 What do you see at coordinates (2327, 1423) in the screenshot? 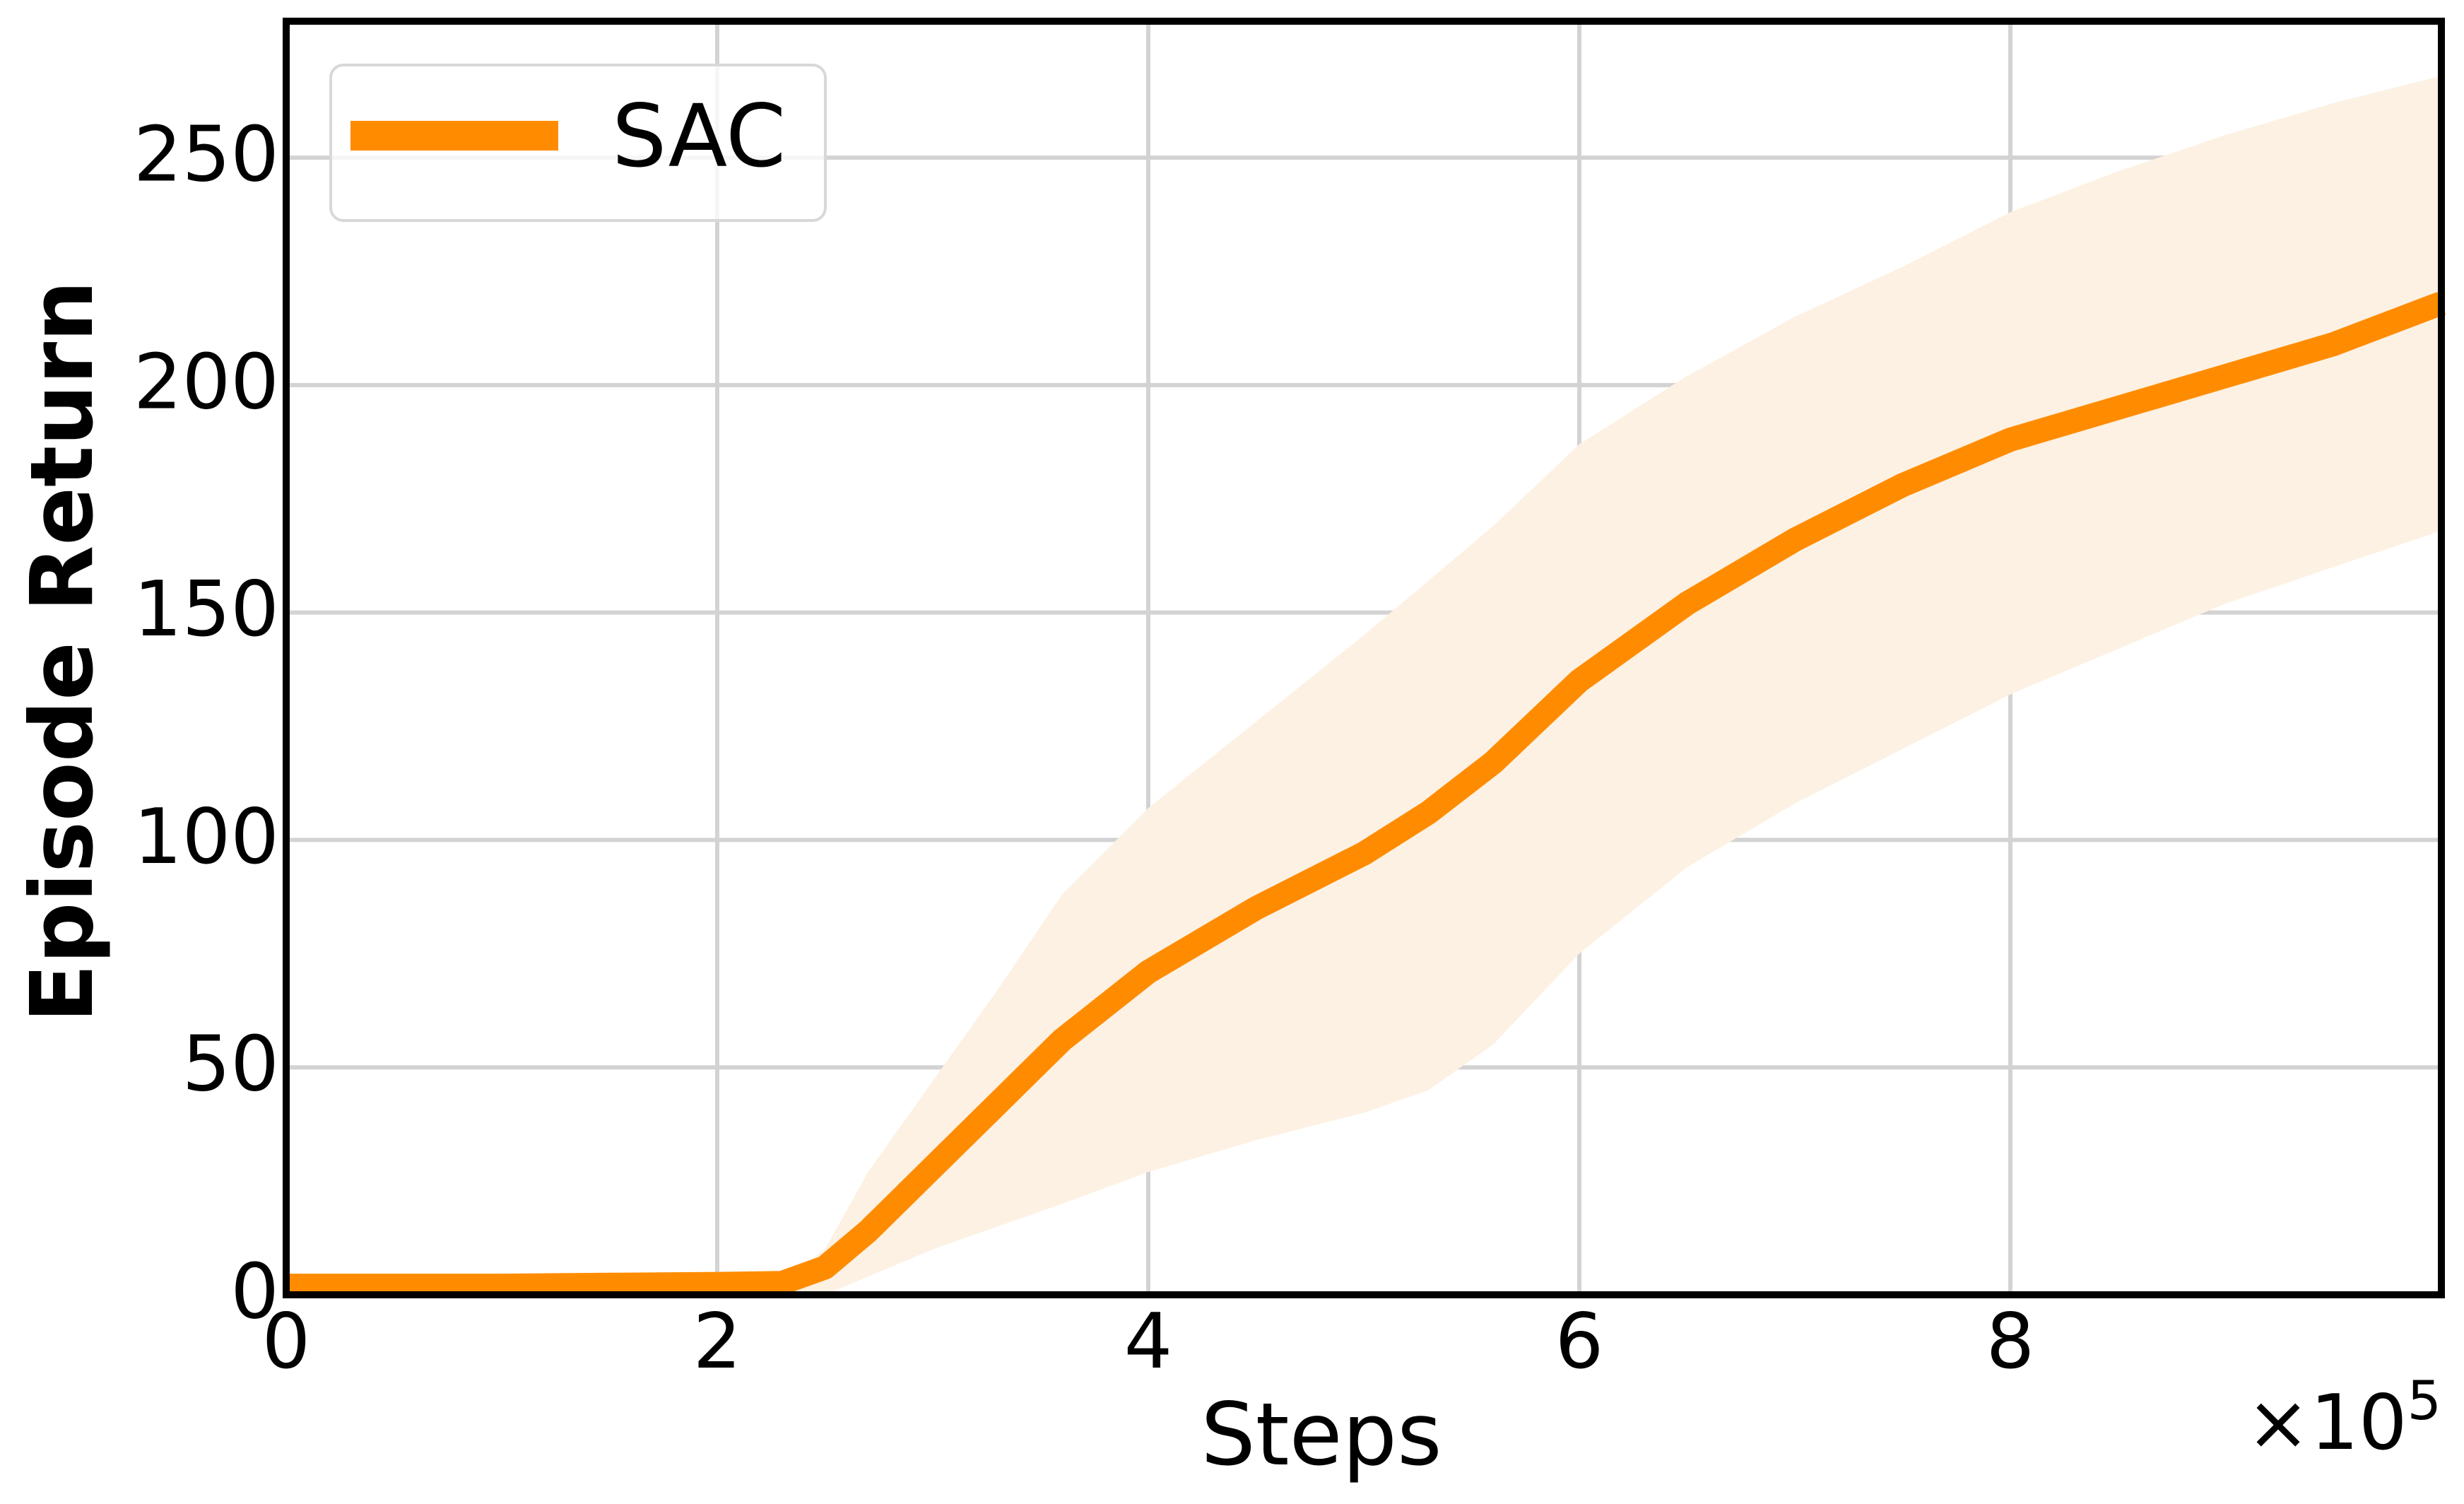
I see `x-axis-multiplier-base: ×10` at bounding box center [2327, 1423].